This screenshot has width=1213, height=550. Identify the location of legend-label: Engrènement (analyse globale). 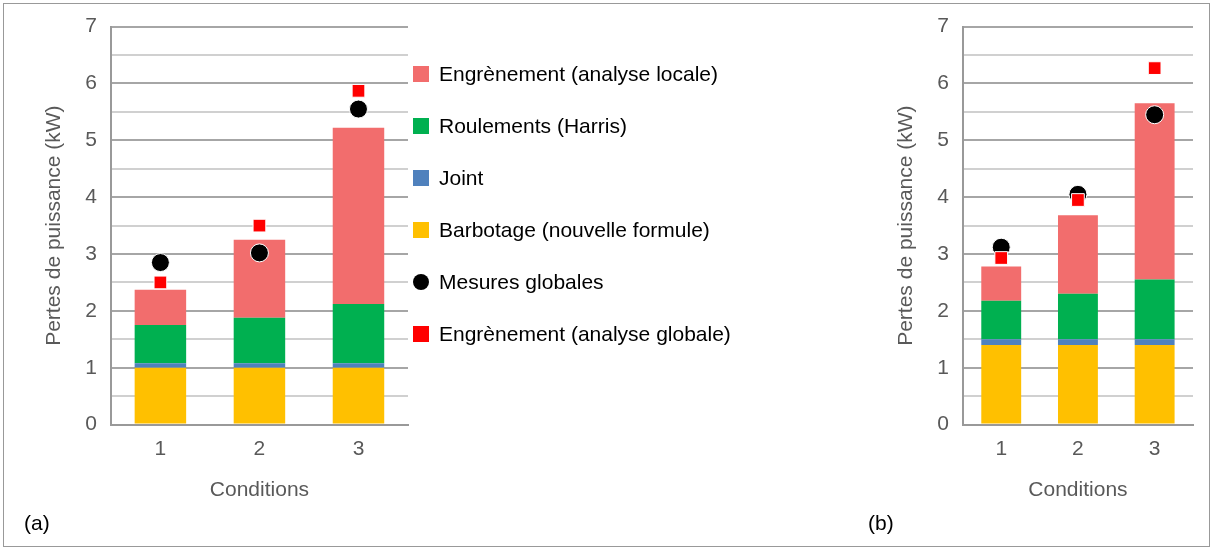
(585, 334).